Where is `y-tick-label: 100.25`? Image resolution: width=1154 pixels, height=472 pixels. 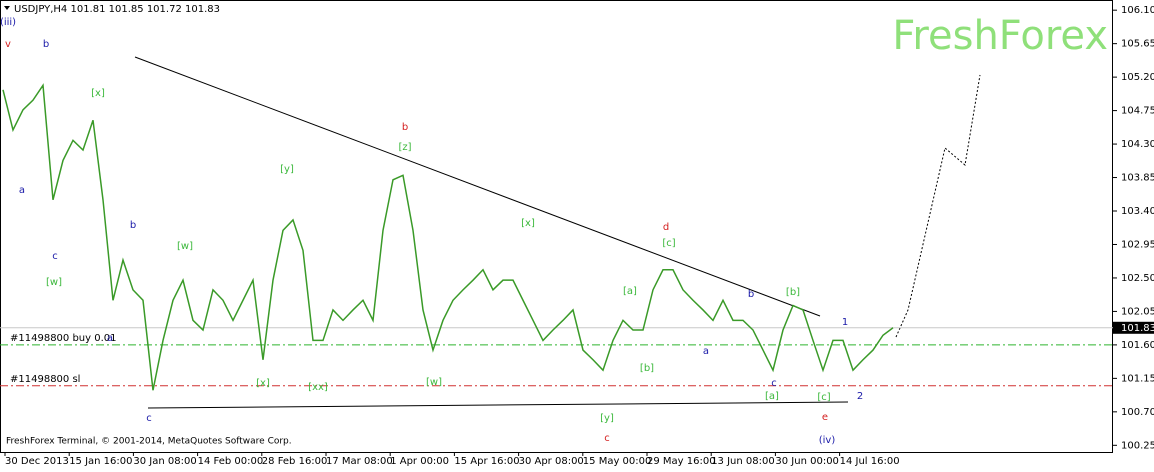 y-tick-label: 100.25 is located at coordinates (1137, 445).